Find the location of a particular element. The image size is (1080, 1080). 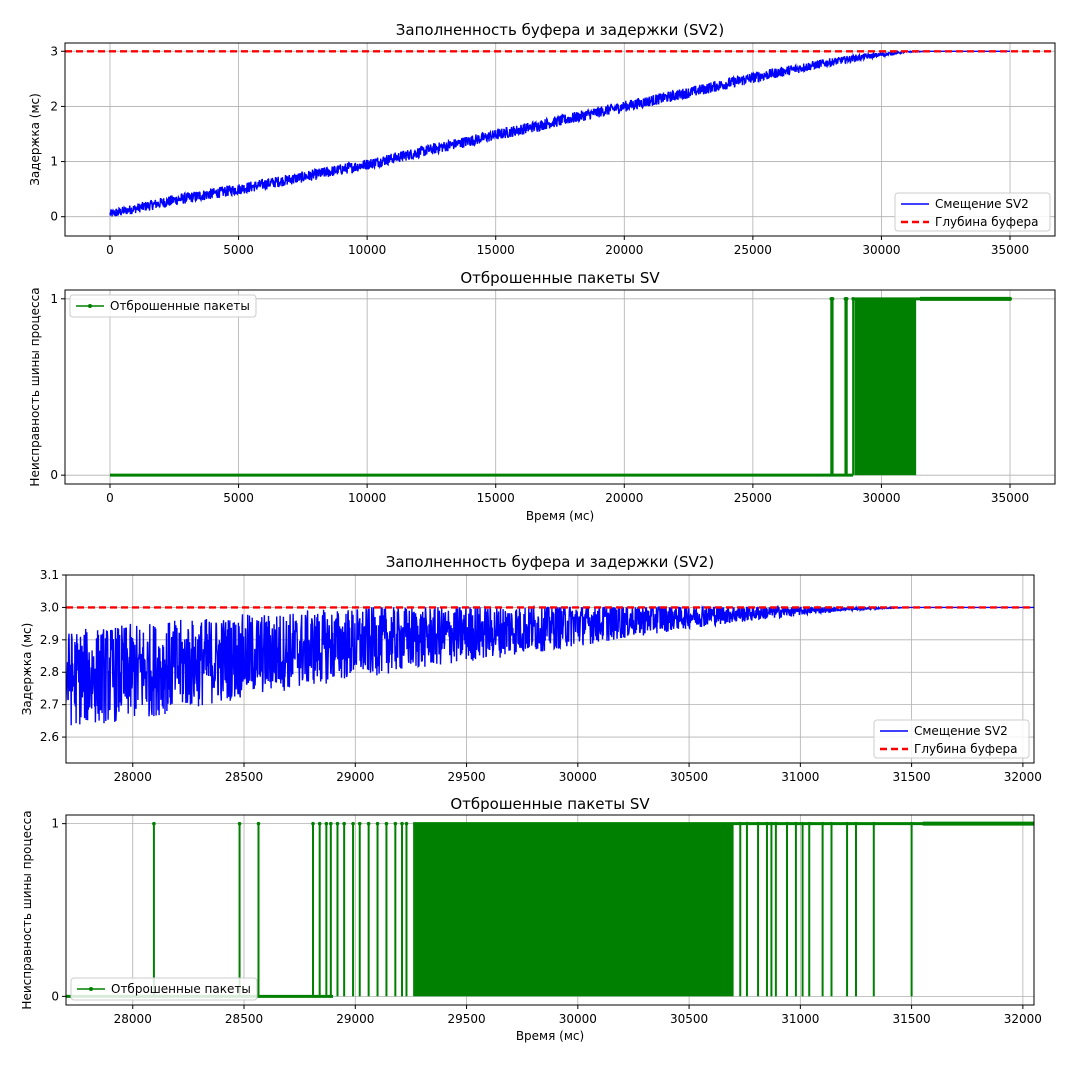

y-tick-label: 2.9 is located at coordinates (49, 640).